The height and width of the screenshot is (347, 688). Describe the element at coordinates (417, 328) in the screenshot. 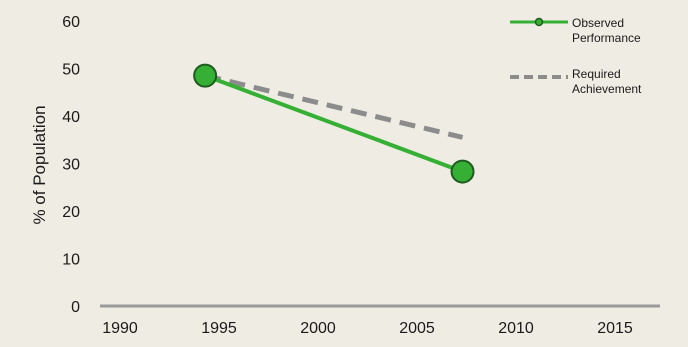

I see `x-tick-label: 2005` at that location.